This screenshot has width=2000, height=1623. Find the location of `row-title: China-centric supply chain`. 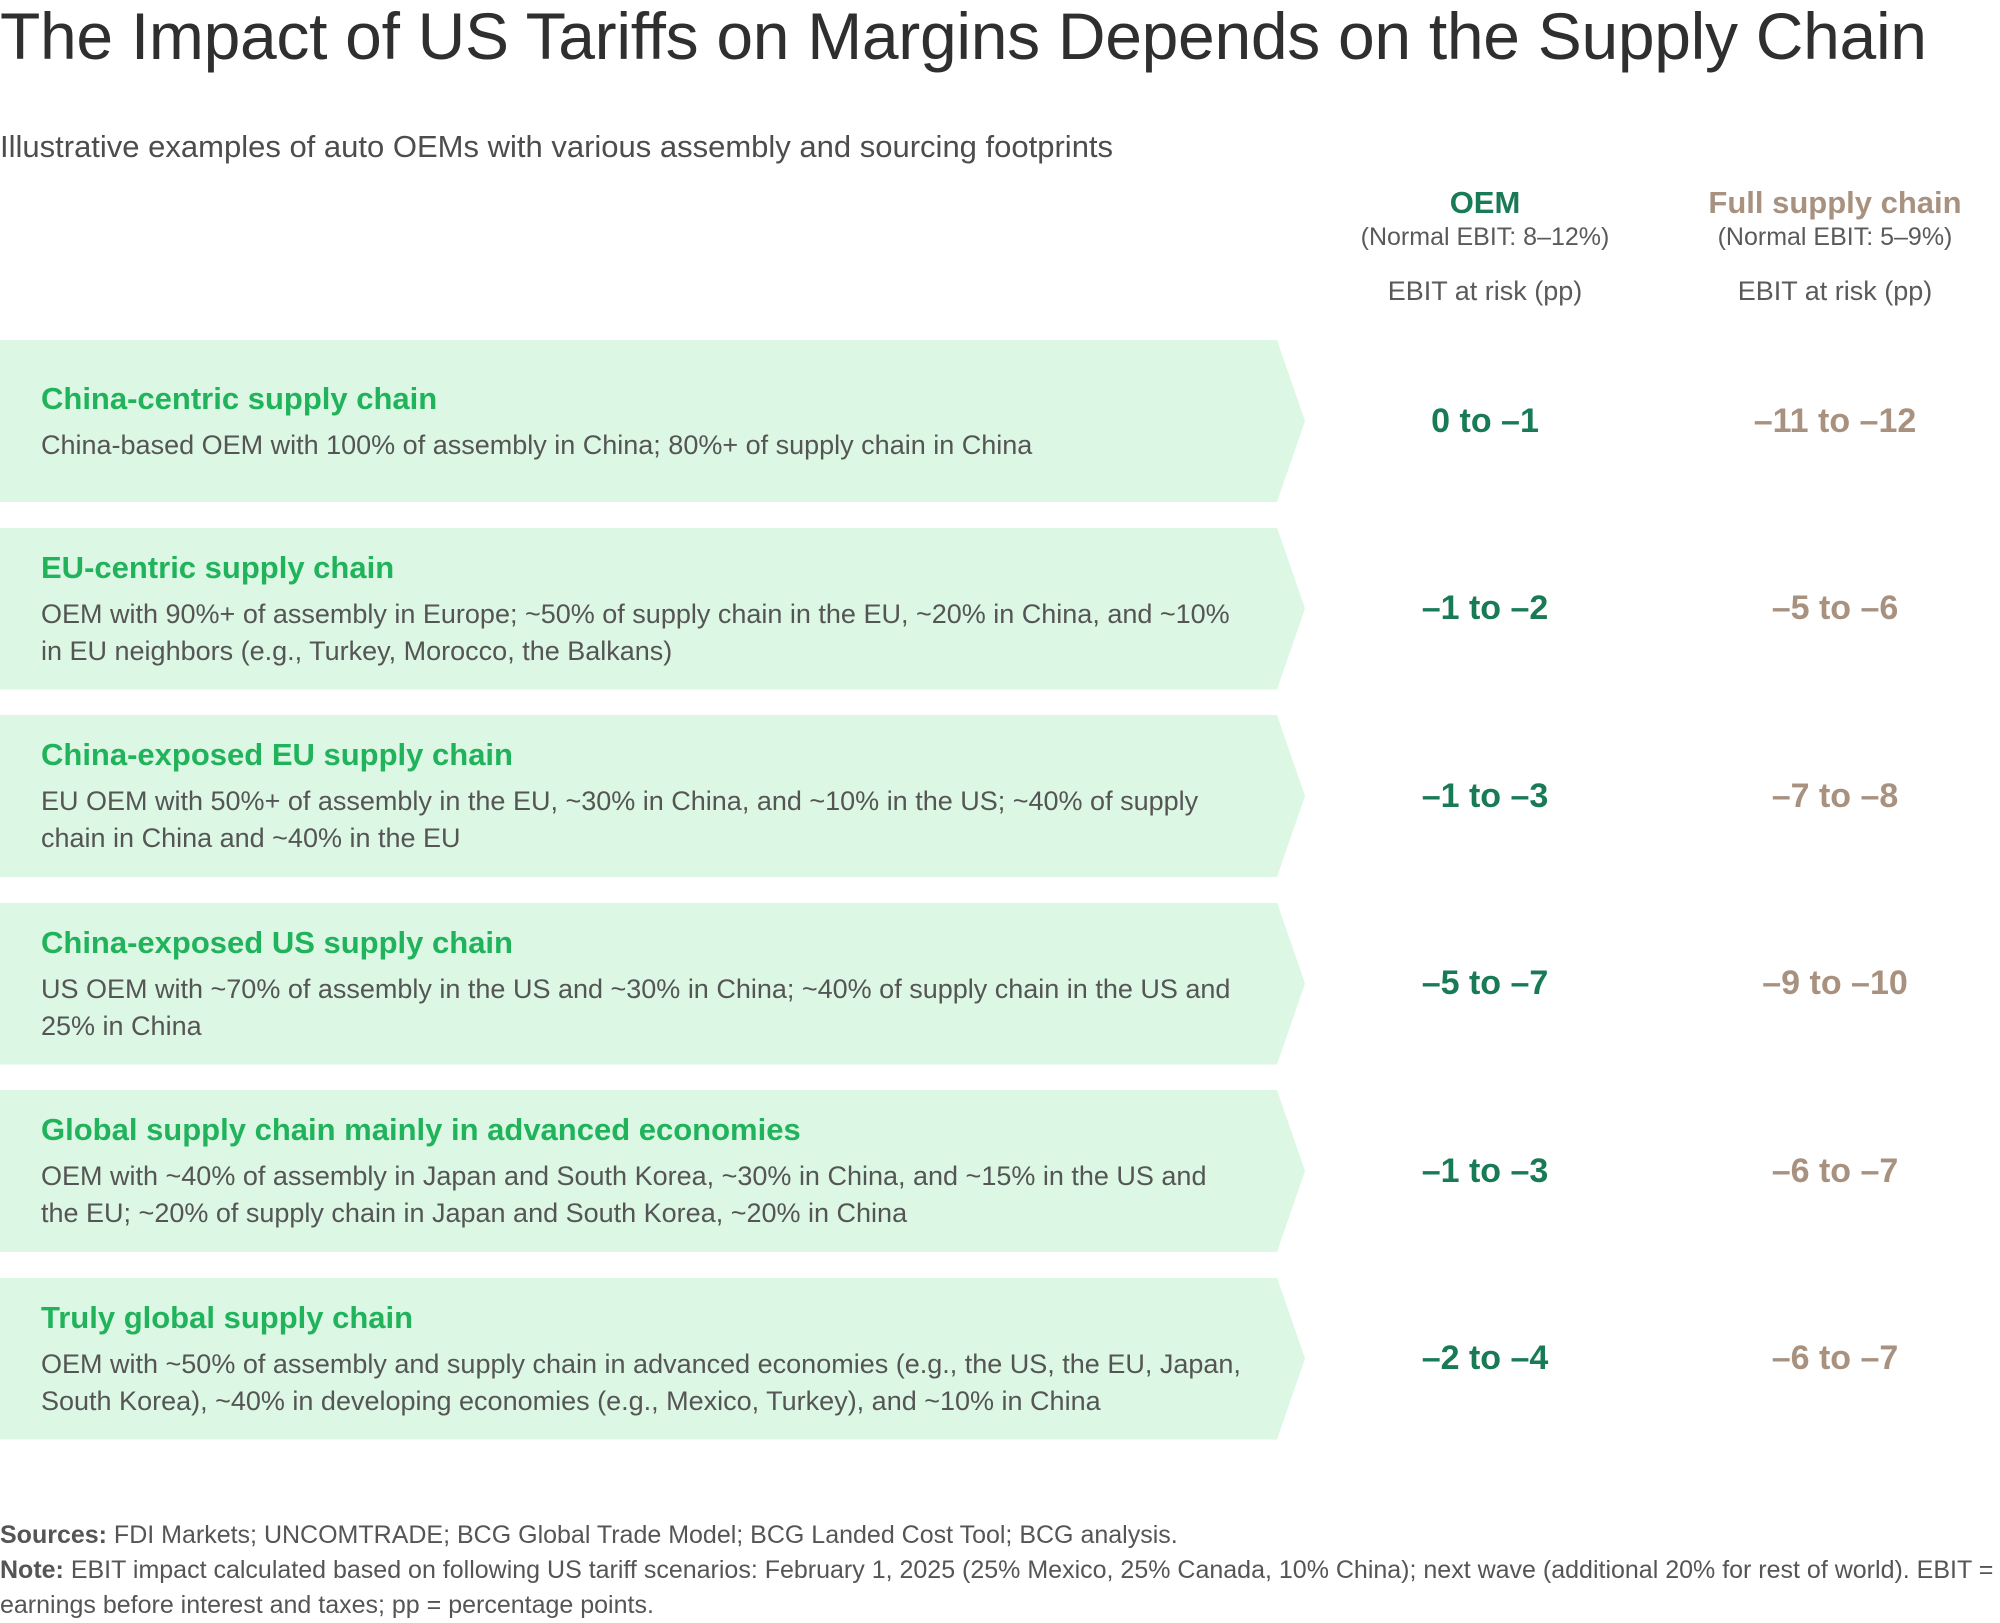

row-title: China-centric supply chain is located at coordinates (239, 398).